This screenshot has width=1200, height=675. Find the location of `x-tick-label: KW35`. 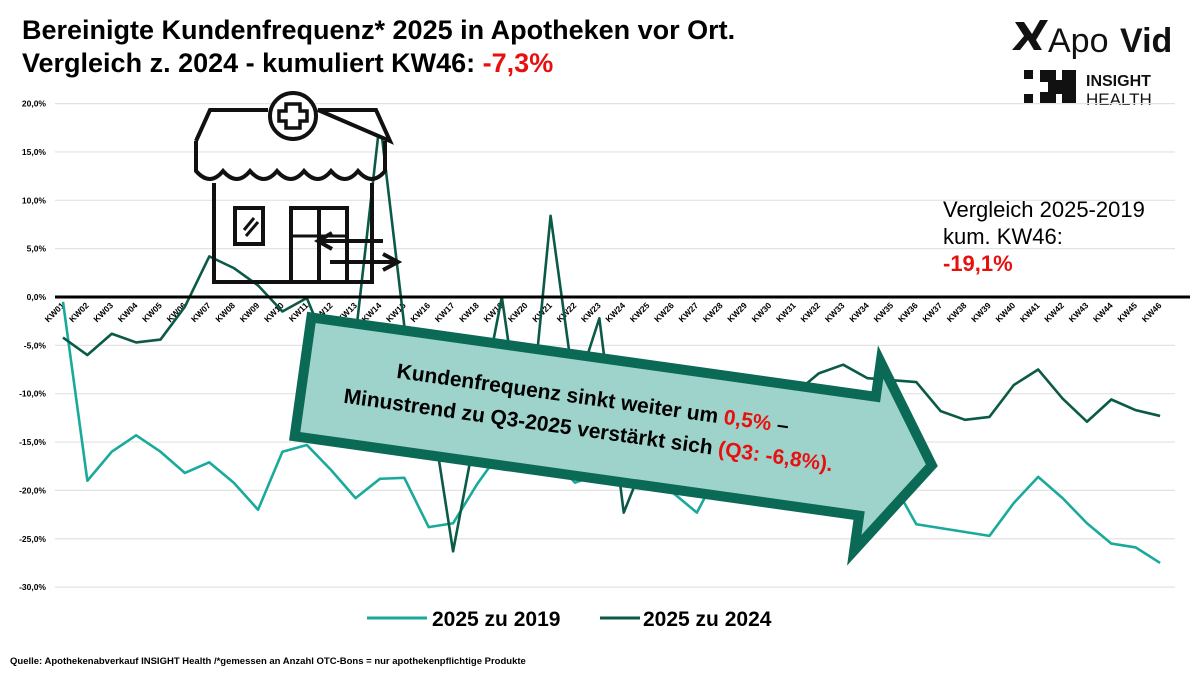

x-tick-label: KW35 is located at coordinates (884, 312).